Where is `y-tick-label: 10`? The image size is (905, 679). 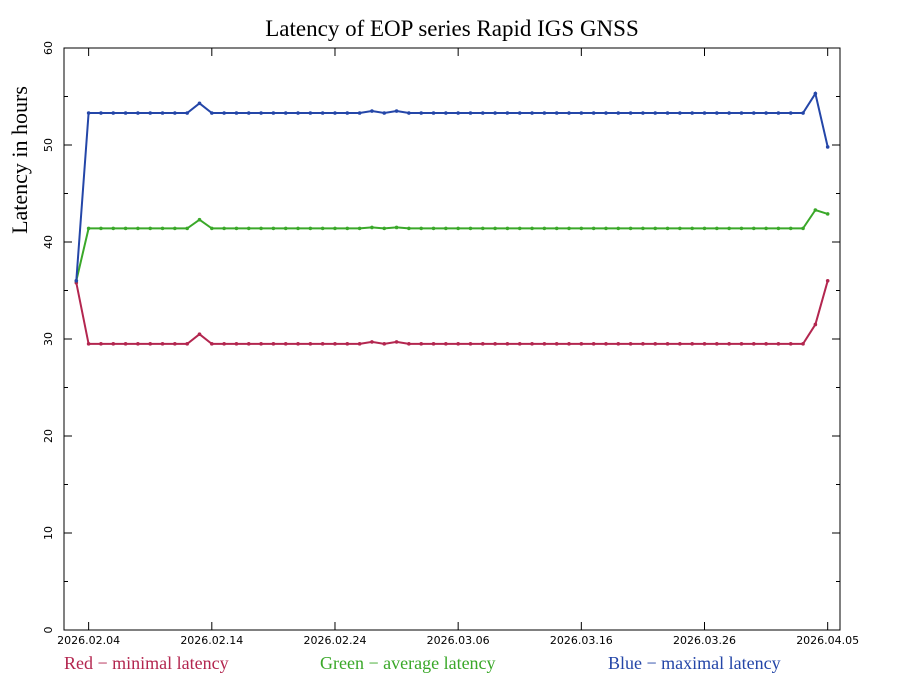
y-tick-label: 10 is located at coordinates (48, 533).